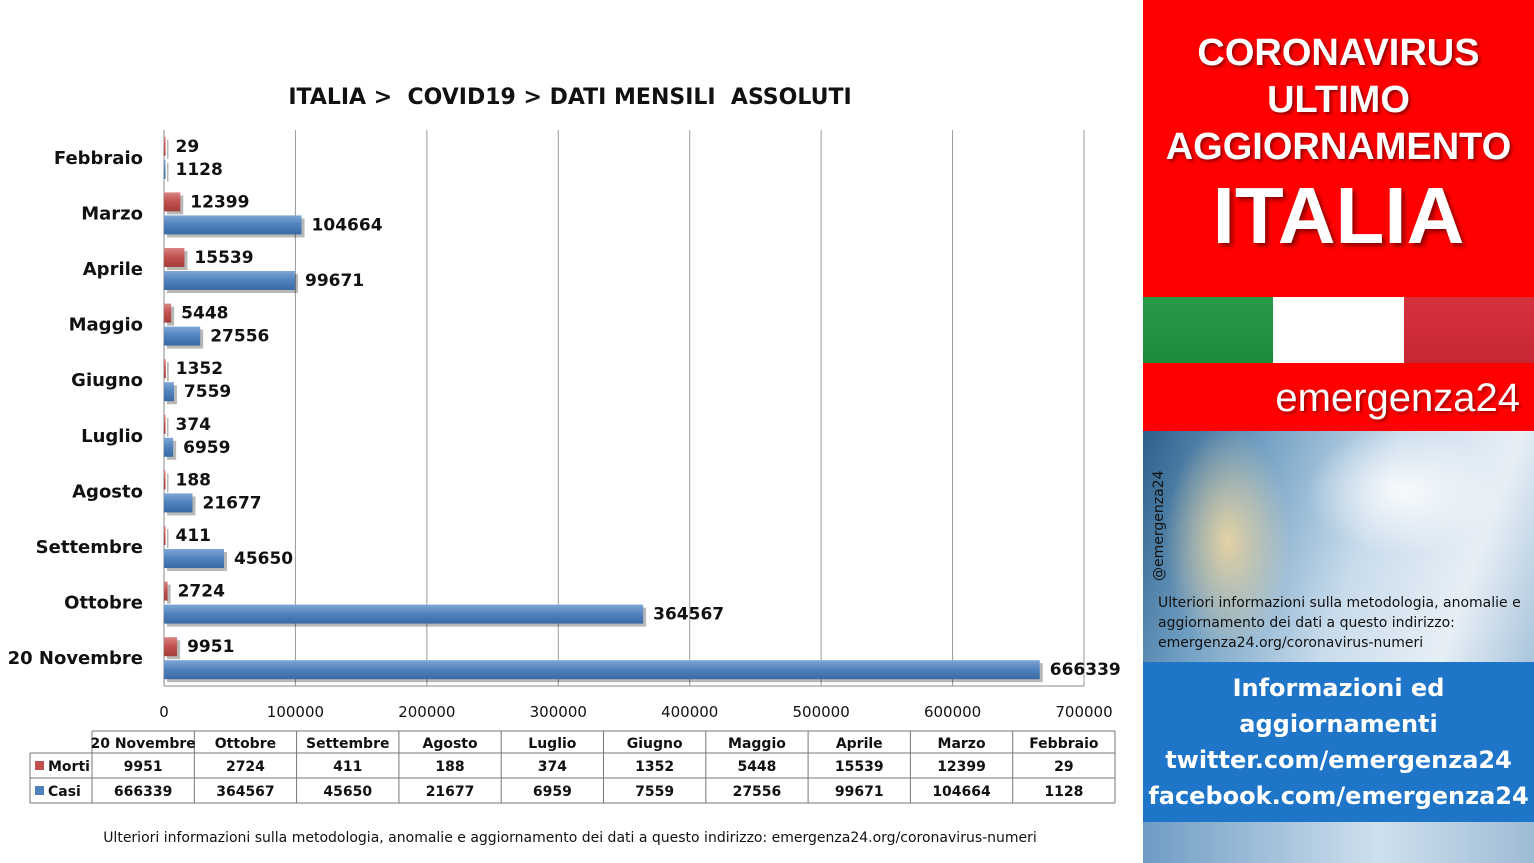 This screenshot has height=863, width=1534. What do you see at coordinates (164, 712) in the screenshot?
I see `x-tick-label: 0` at bounding box center [164, 712].